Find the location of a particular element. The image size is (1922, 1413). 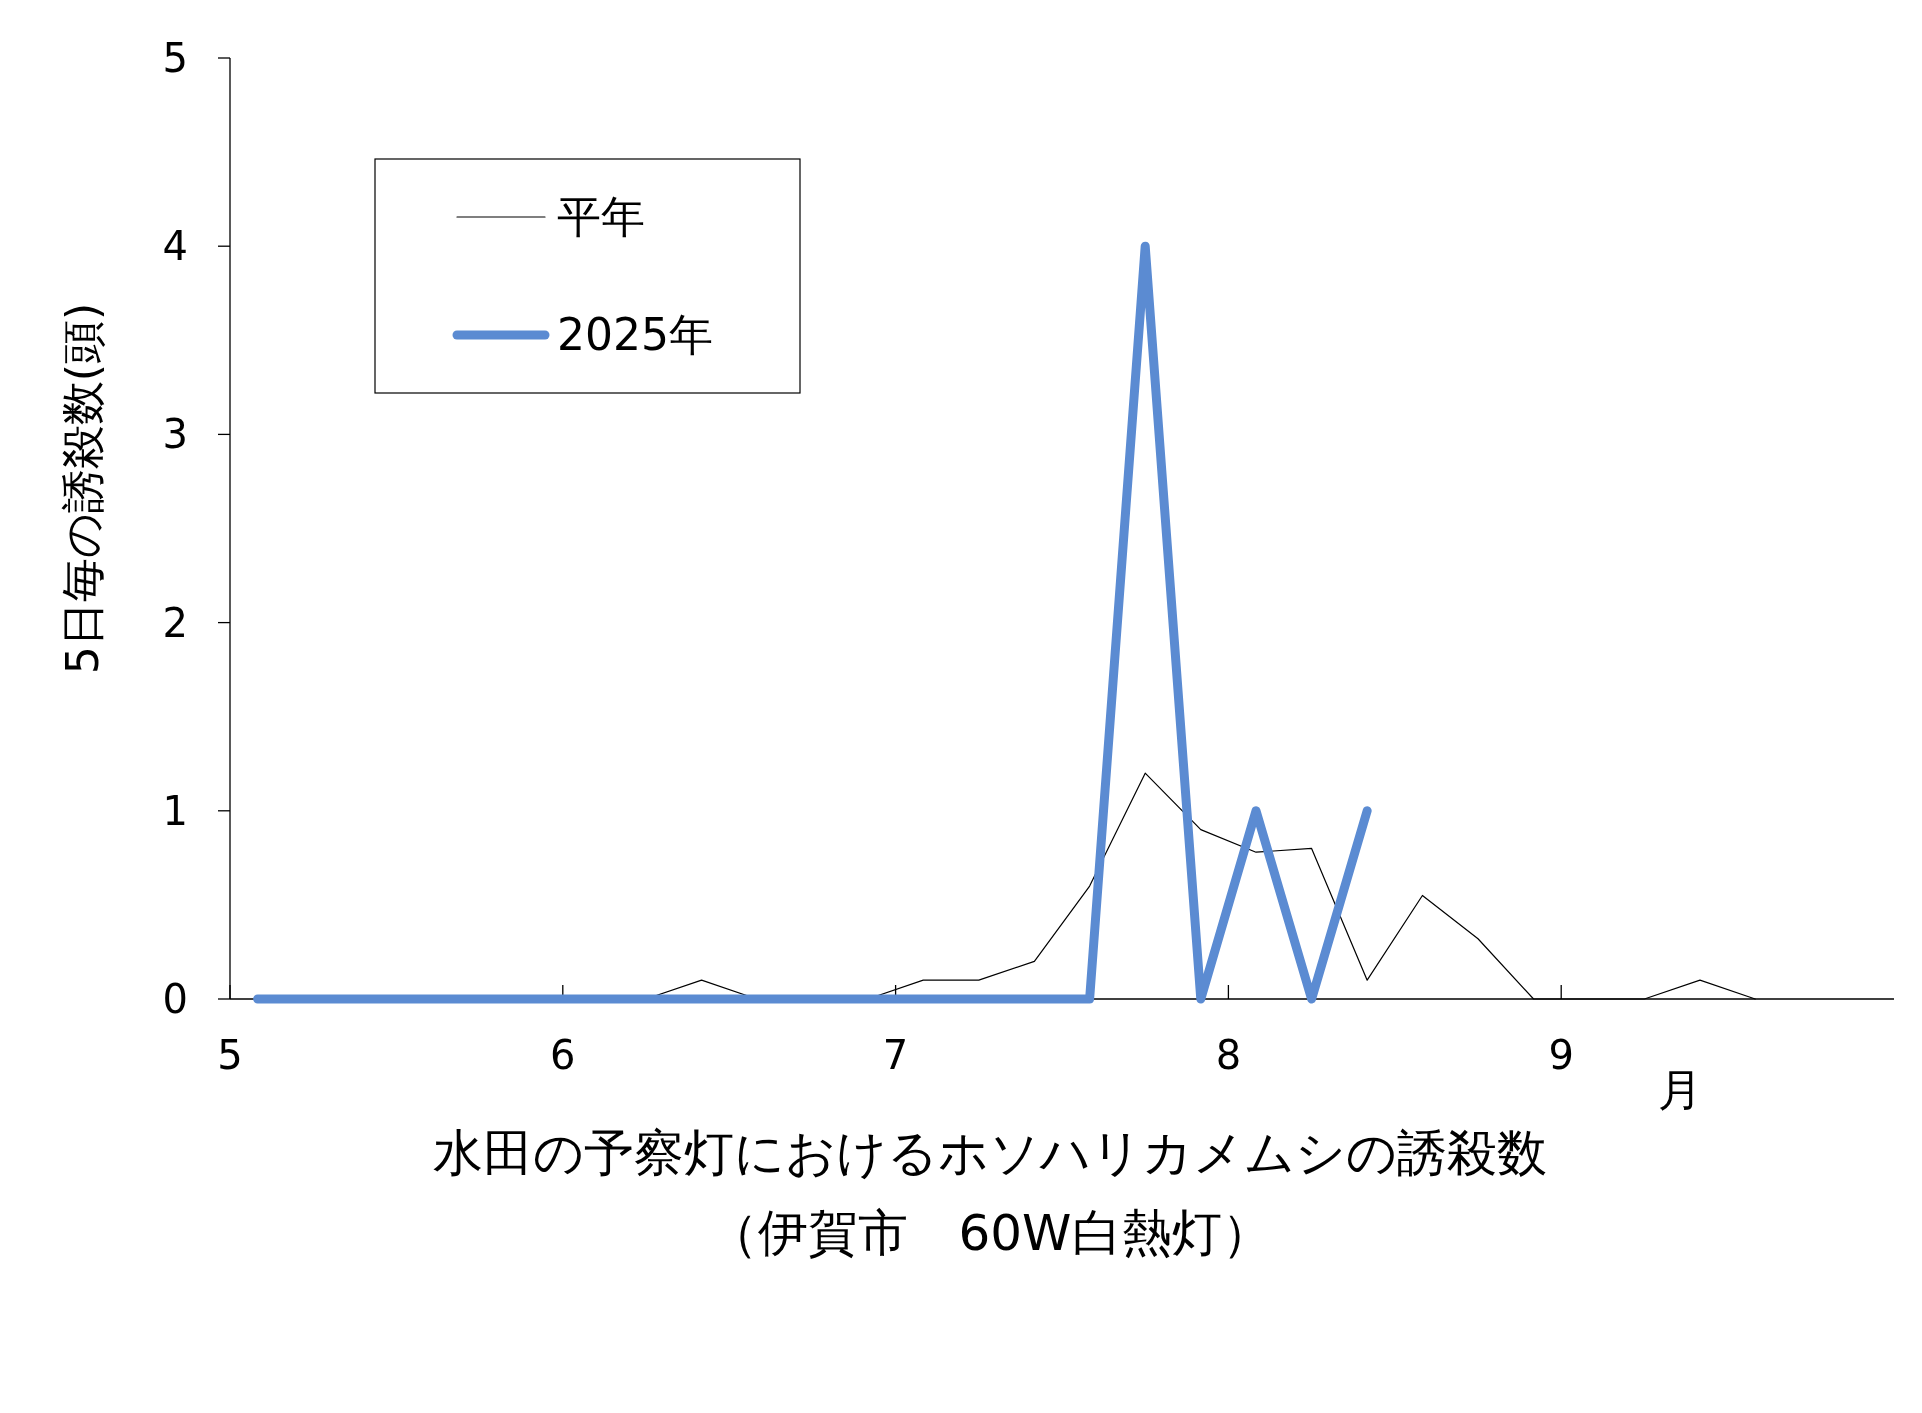

x-axis-title: 月 is located at coordinates (1680, 1089).